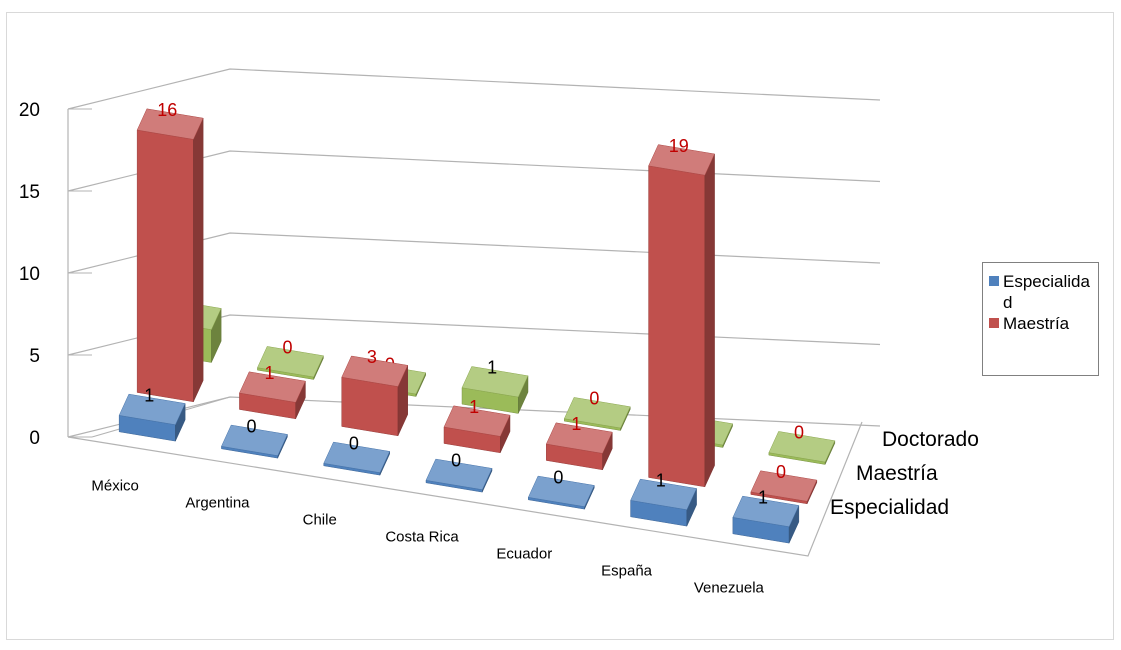 The width and height of the screenshot is (1121, 650). I want to click on data-label: 19, so click(679, 146).